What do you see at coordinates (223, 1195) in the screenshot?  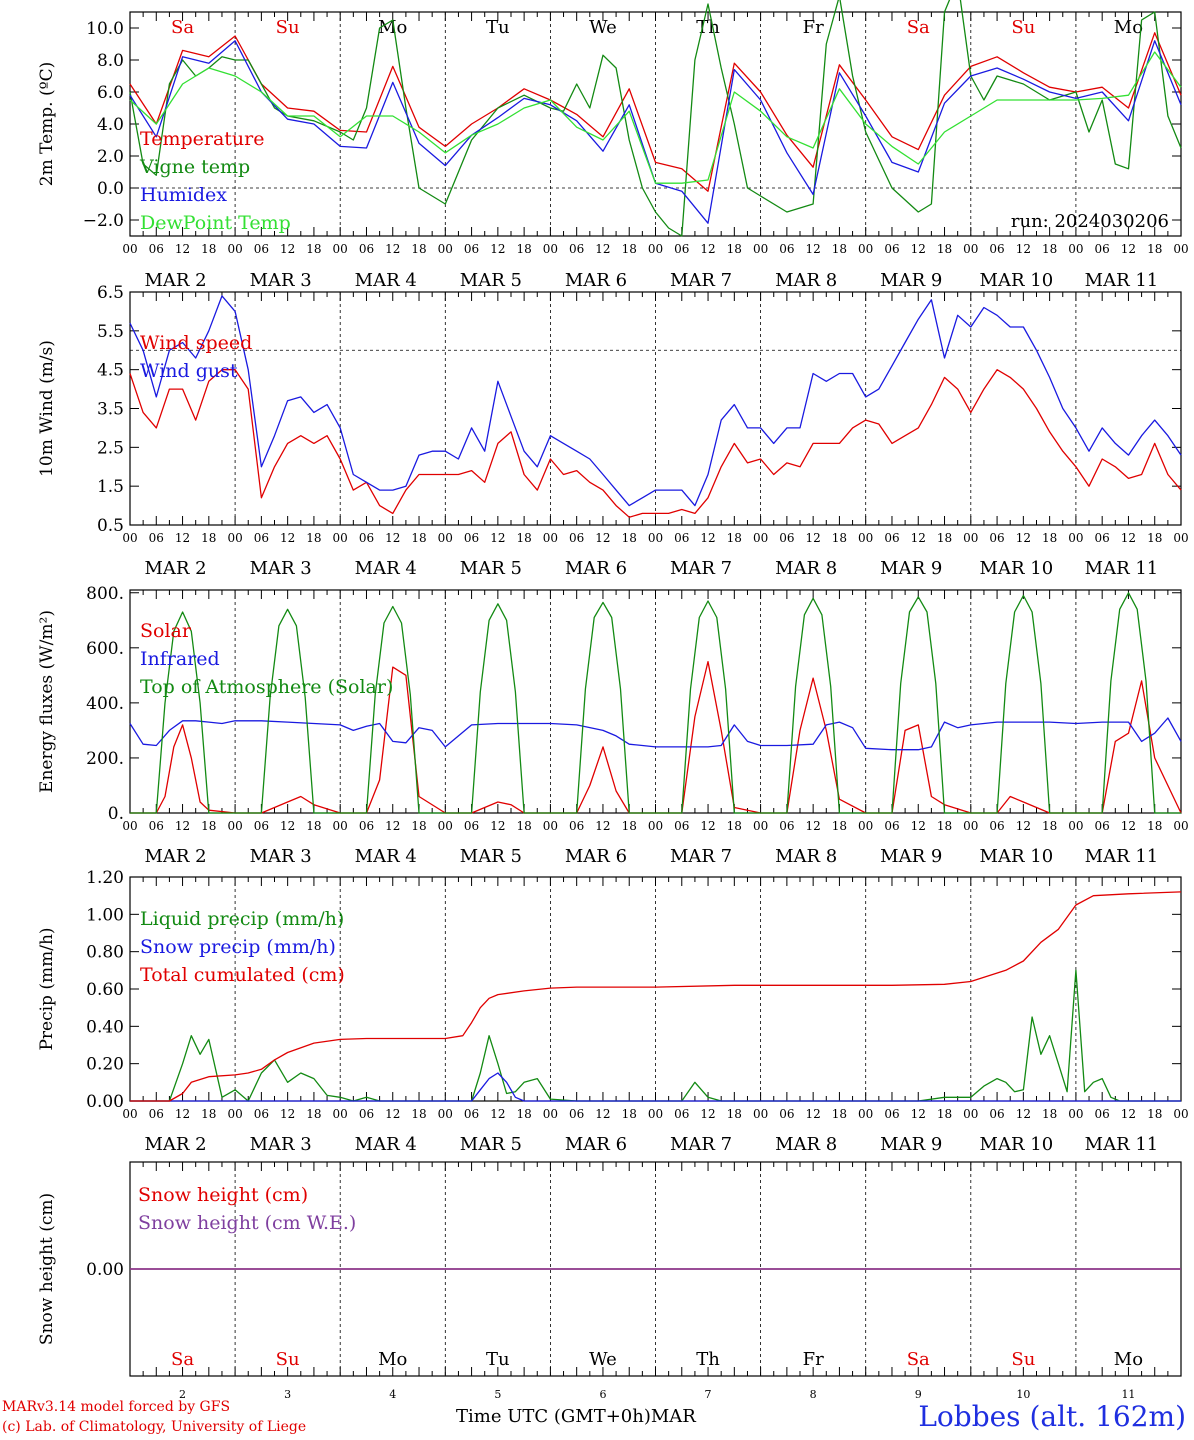 I see `legend-entry: Snow height (cm)` at bounding box center [223, 1195].